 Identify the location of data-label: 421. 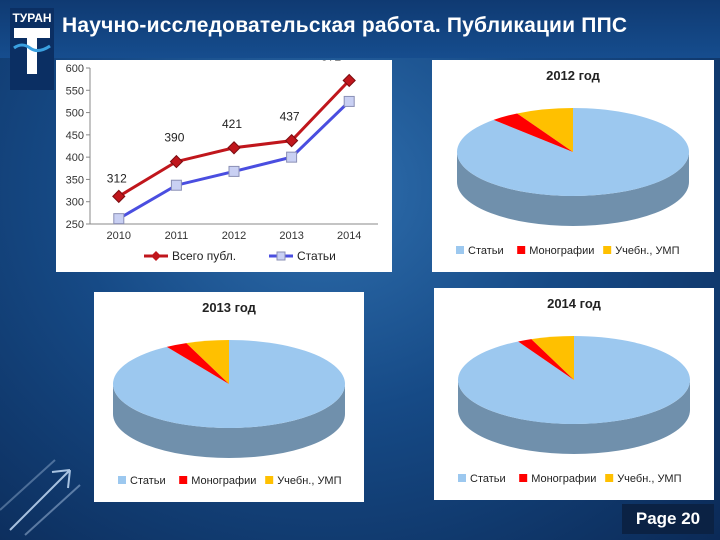
(232, 124).